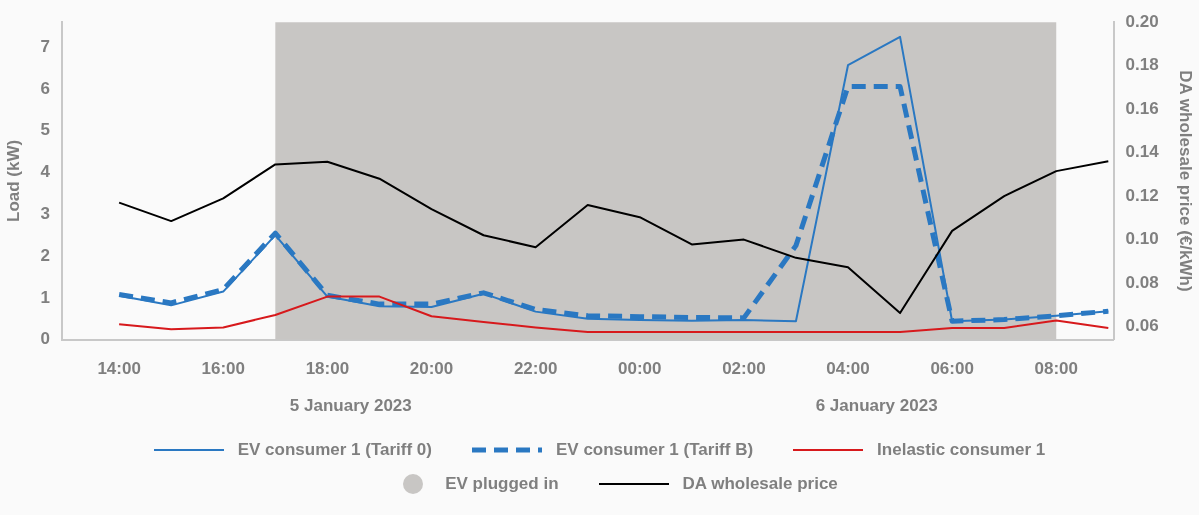  I want to click on x-tick-label: 08:00, so click(1056, 369).